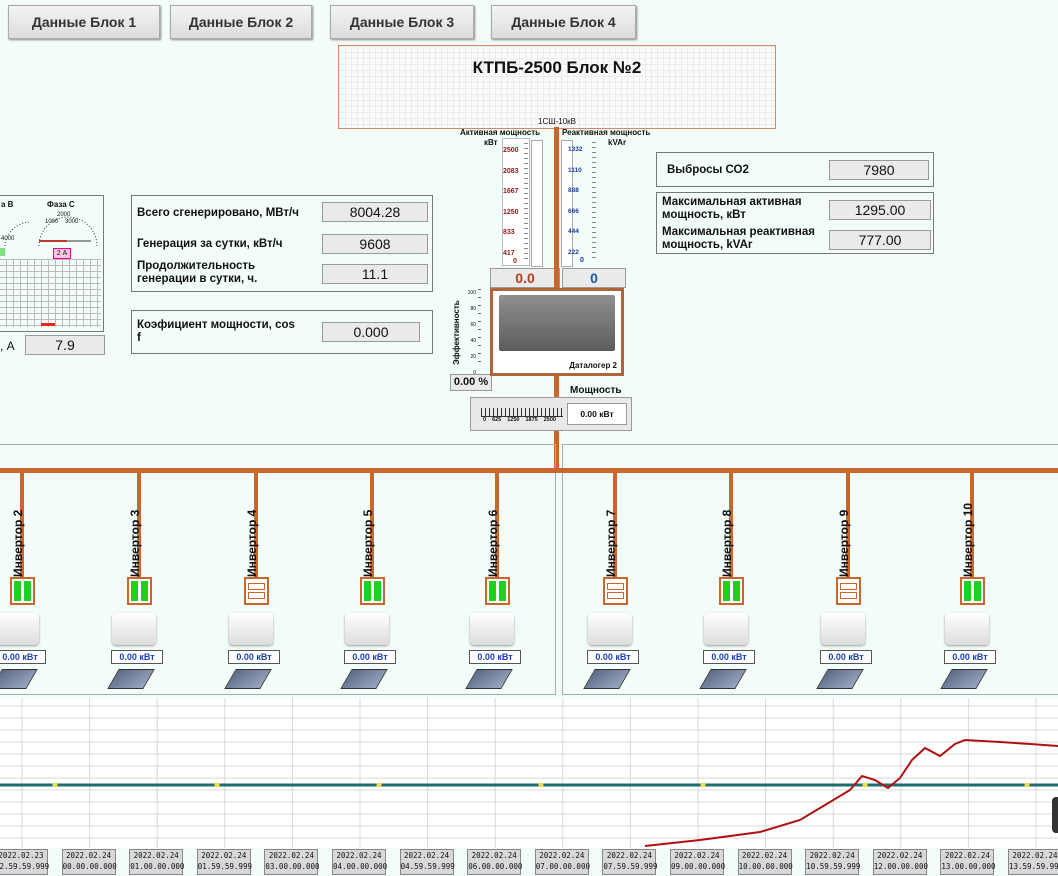 The width and height of the screenshot is (1058, 876). I want to click on inverter-5: Инвертор 5 0.00 кВт, so click(368, 583).